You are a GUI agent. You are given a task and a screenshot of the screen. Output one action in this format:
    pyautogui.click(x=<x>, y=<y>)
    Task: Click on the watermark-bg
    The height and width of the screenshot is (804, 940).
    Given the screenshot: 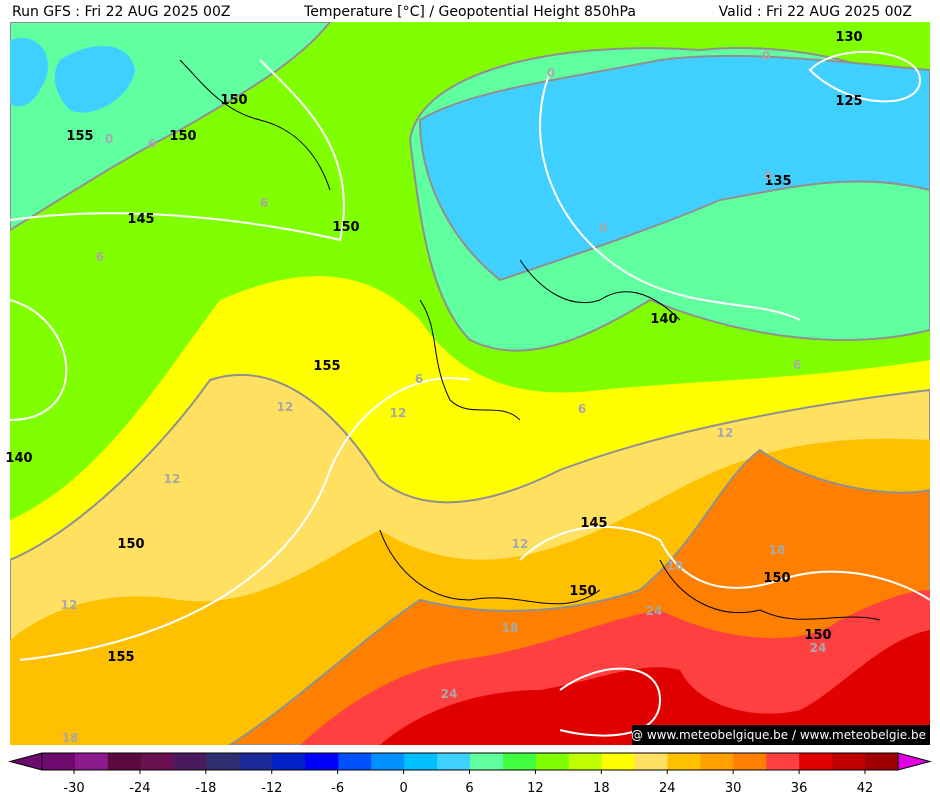 What is the action you would take?
    pyautogui.click(x=781, y=735)
    